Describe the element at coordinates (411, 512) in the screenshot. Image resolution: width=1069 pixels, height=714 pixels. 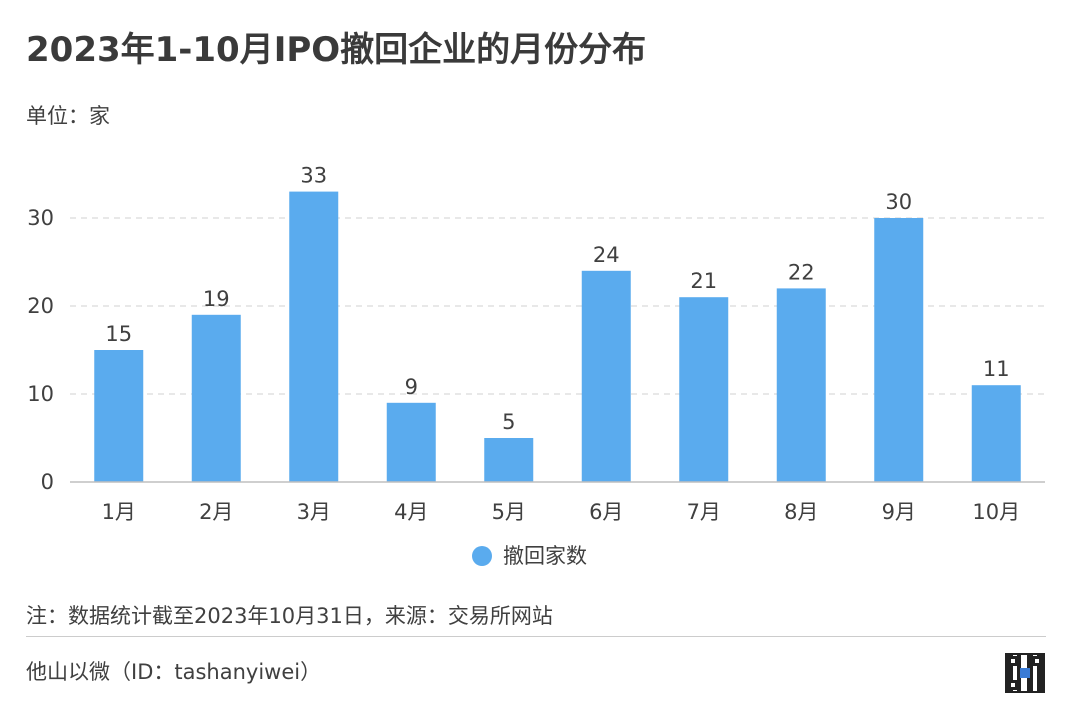
I see `x-tick-label: 4月` at that location.